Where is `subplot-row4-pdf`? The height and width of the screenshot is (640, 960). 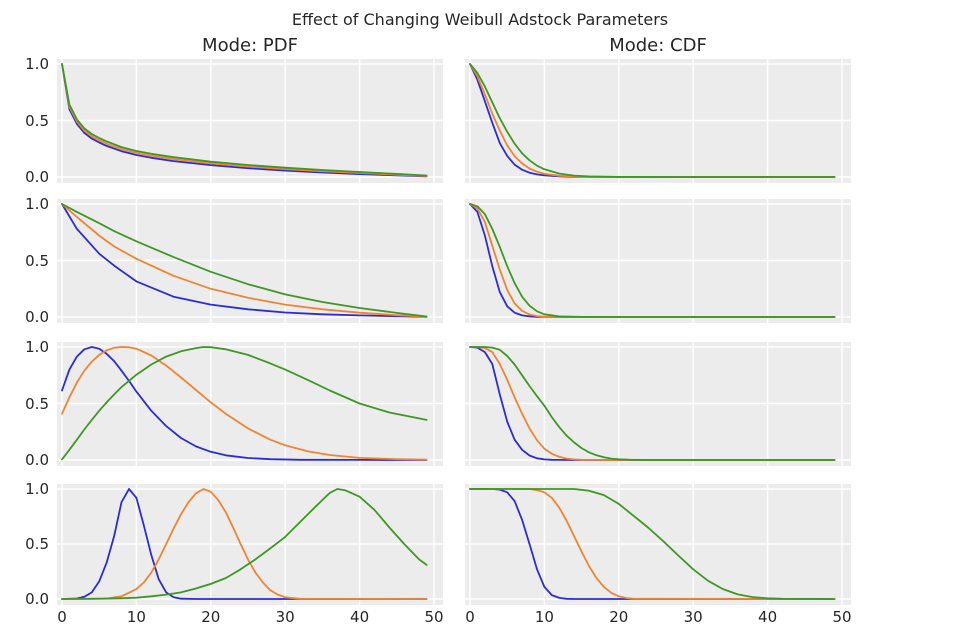
subplot-row4-pdf is located at coordinates (250, 544).